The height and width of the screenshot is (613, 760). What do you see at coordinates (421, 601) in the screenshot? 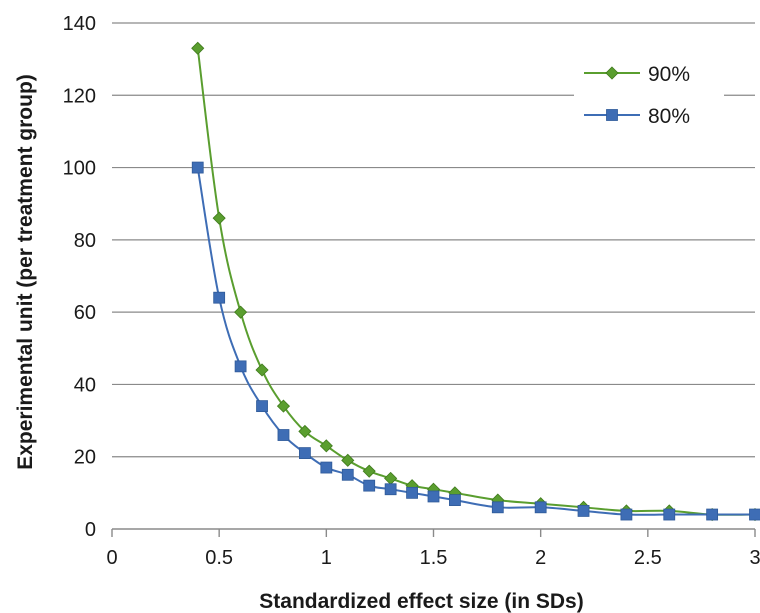
I see `x-axis-title: Standardized effect size (in SDs)` at bounding box center [421, 601].